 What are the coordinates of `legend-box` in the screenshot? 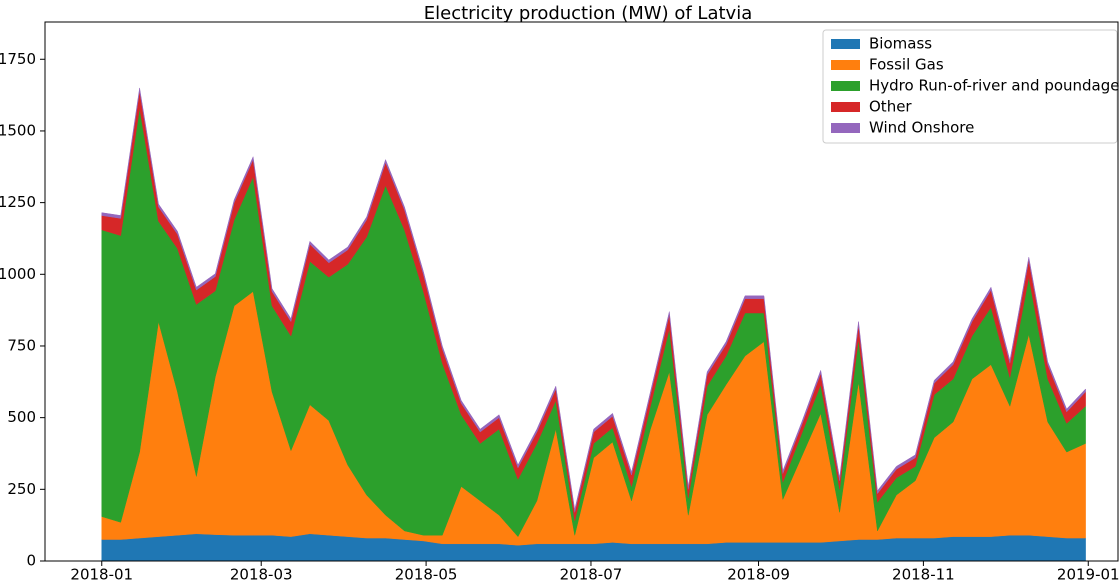 It's located at (970, 86).